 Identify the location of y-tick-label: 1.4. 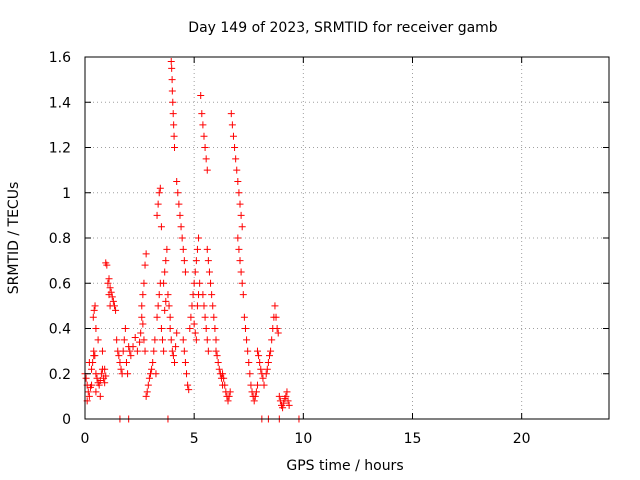
(60, 103).